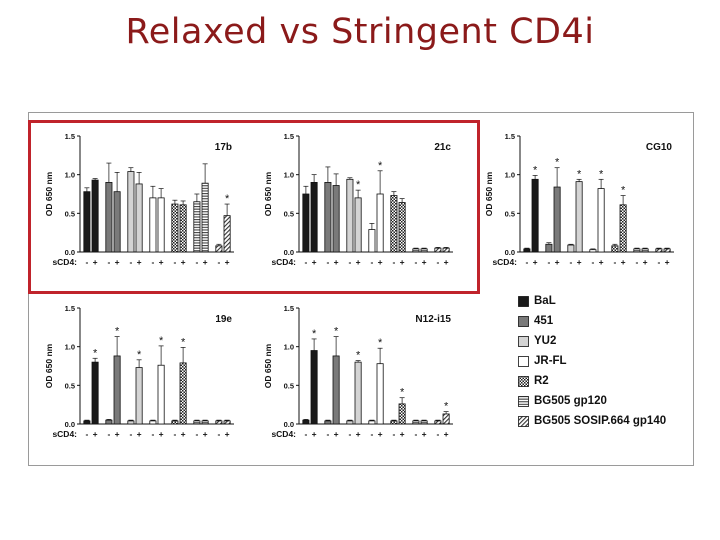  I want to click on chart-title: 19e, so click(223, 319).